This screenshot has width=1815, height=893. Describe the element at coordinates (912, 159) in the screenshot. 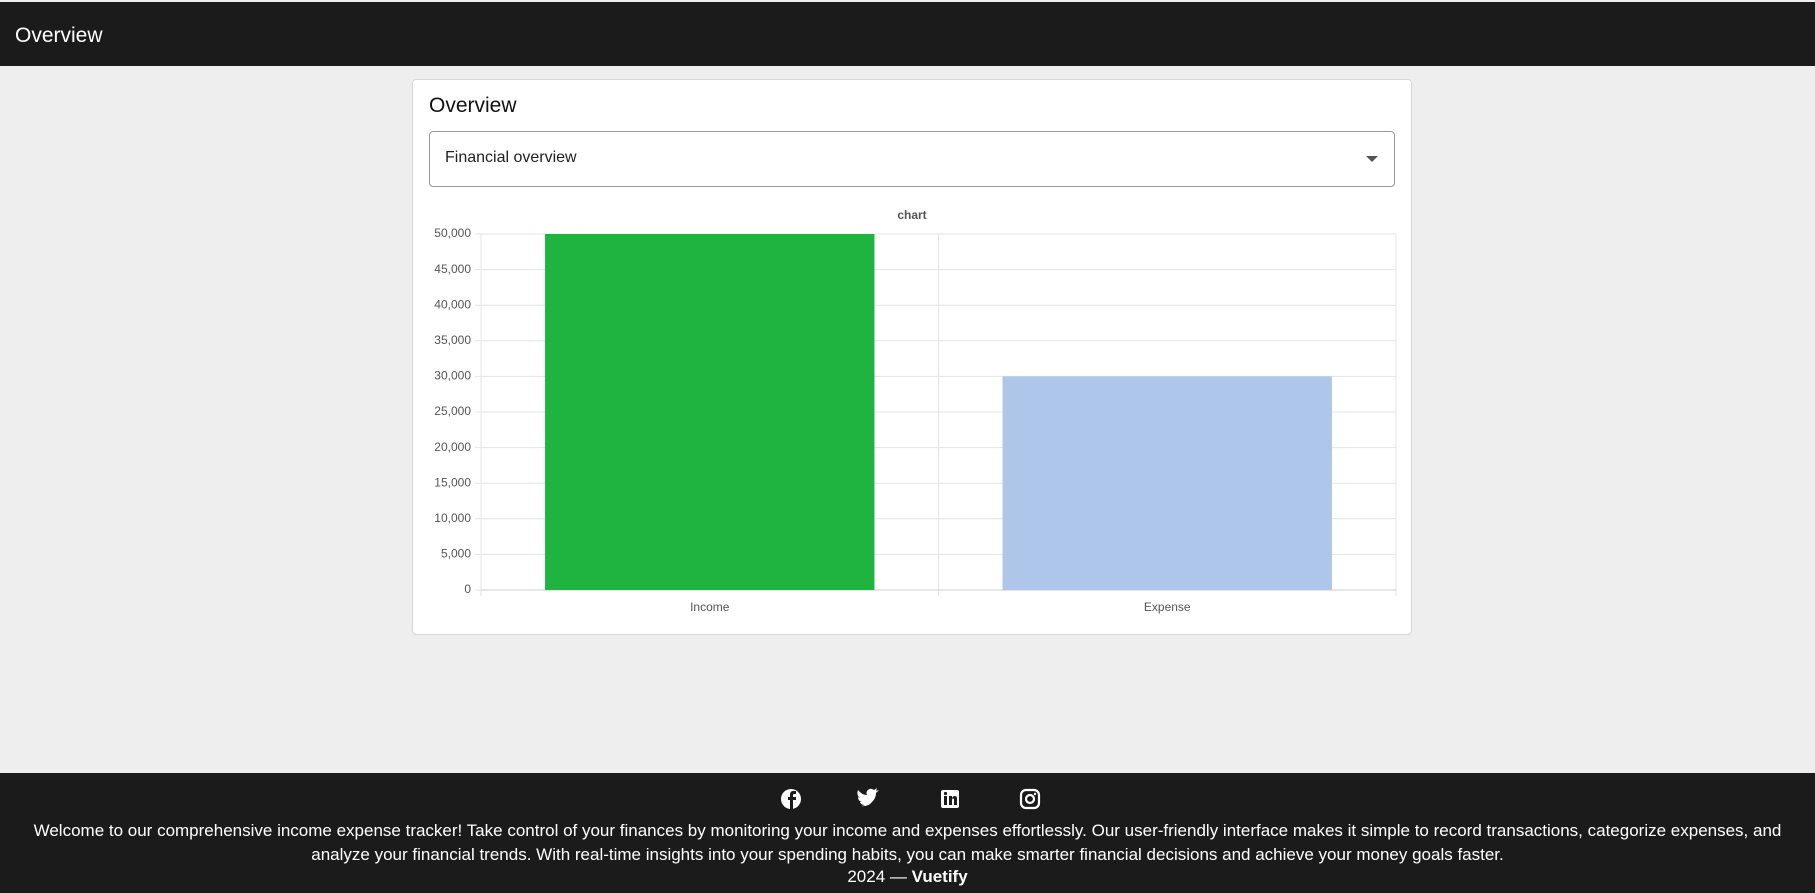

I see `select: Financial overview` at that location.